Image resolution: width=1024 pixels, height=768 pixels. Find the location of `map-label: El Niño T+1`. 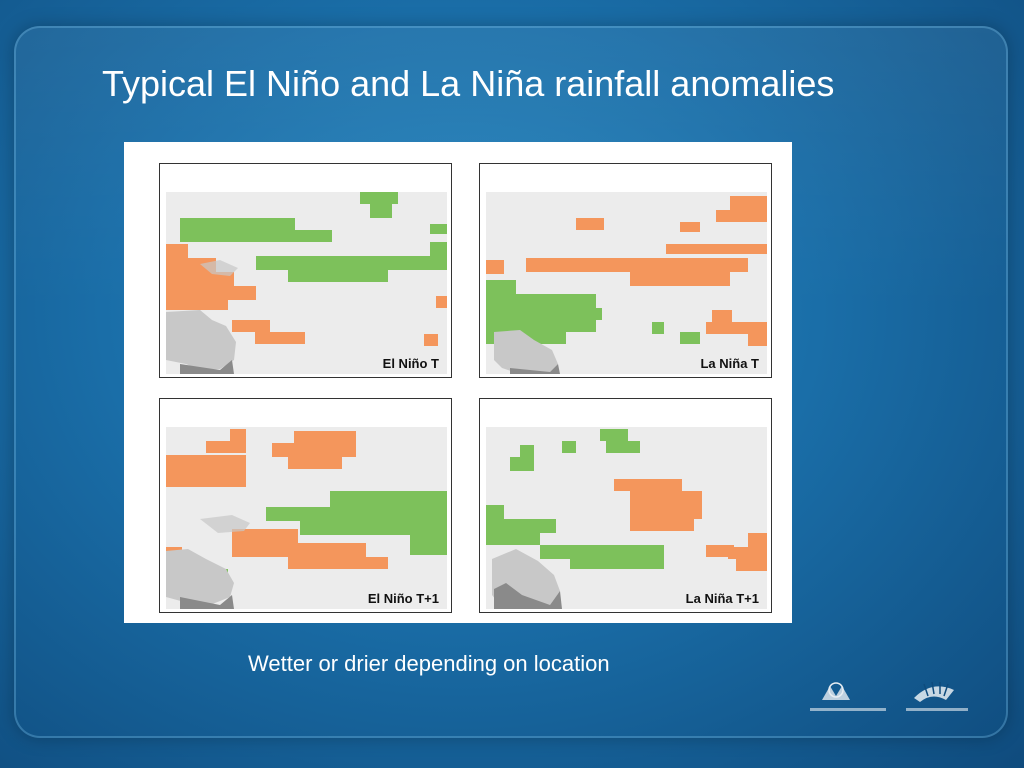

map-label: El Niño T+1 is located at coordinates (403, 598).